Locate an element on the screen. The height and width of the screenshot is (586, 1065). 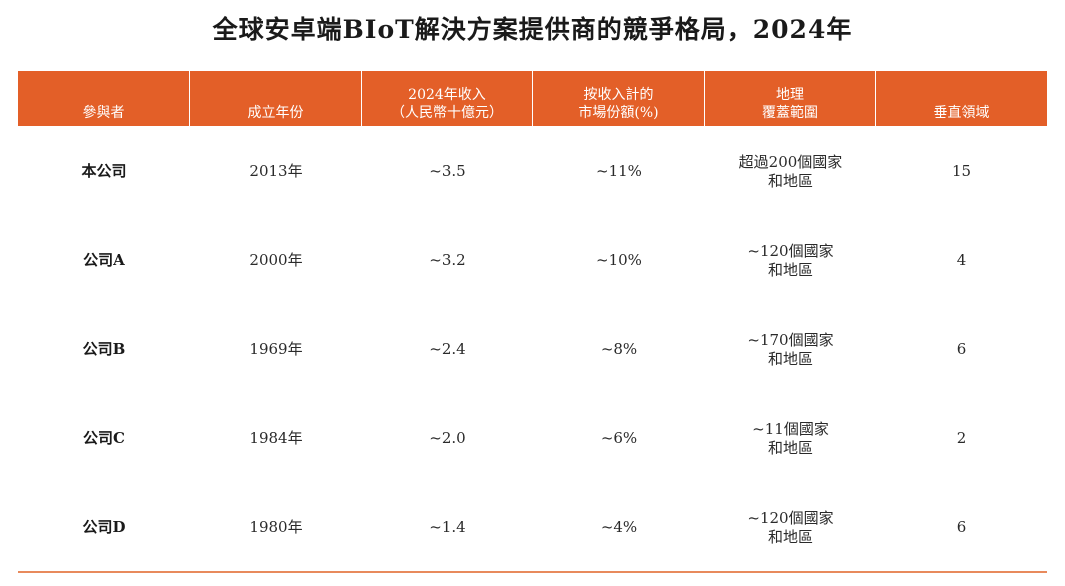
header-verticals: 垂直領域 is located at coordinates (961, 98).